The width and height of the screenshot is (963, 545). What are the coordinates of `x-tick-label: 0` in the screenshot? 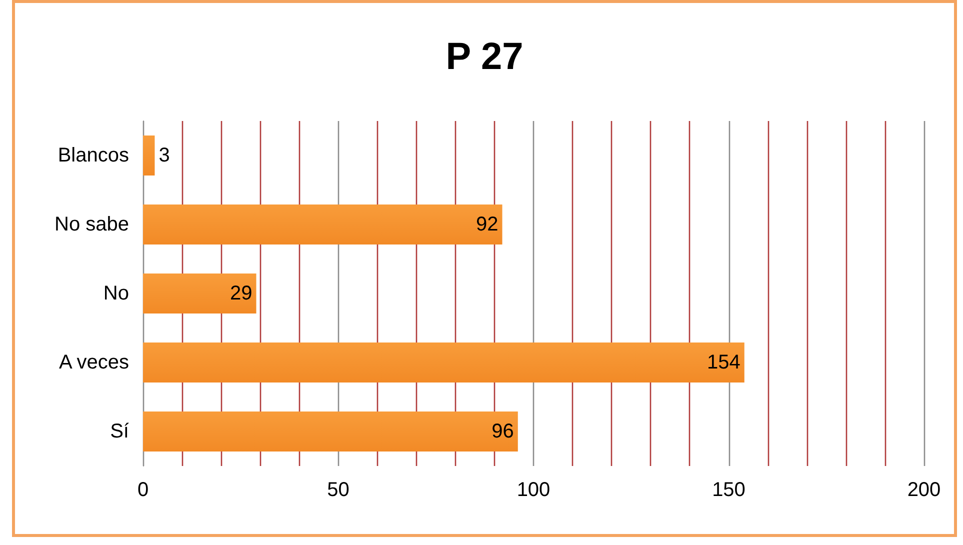 It's located at (143, 490).